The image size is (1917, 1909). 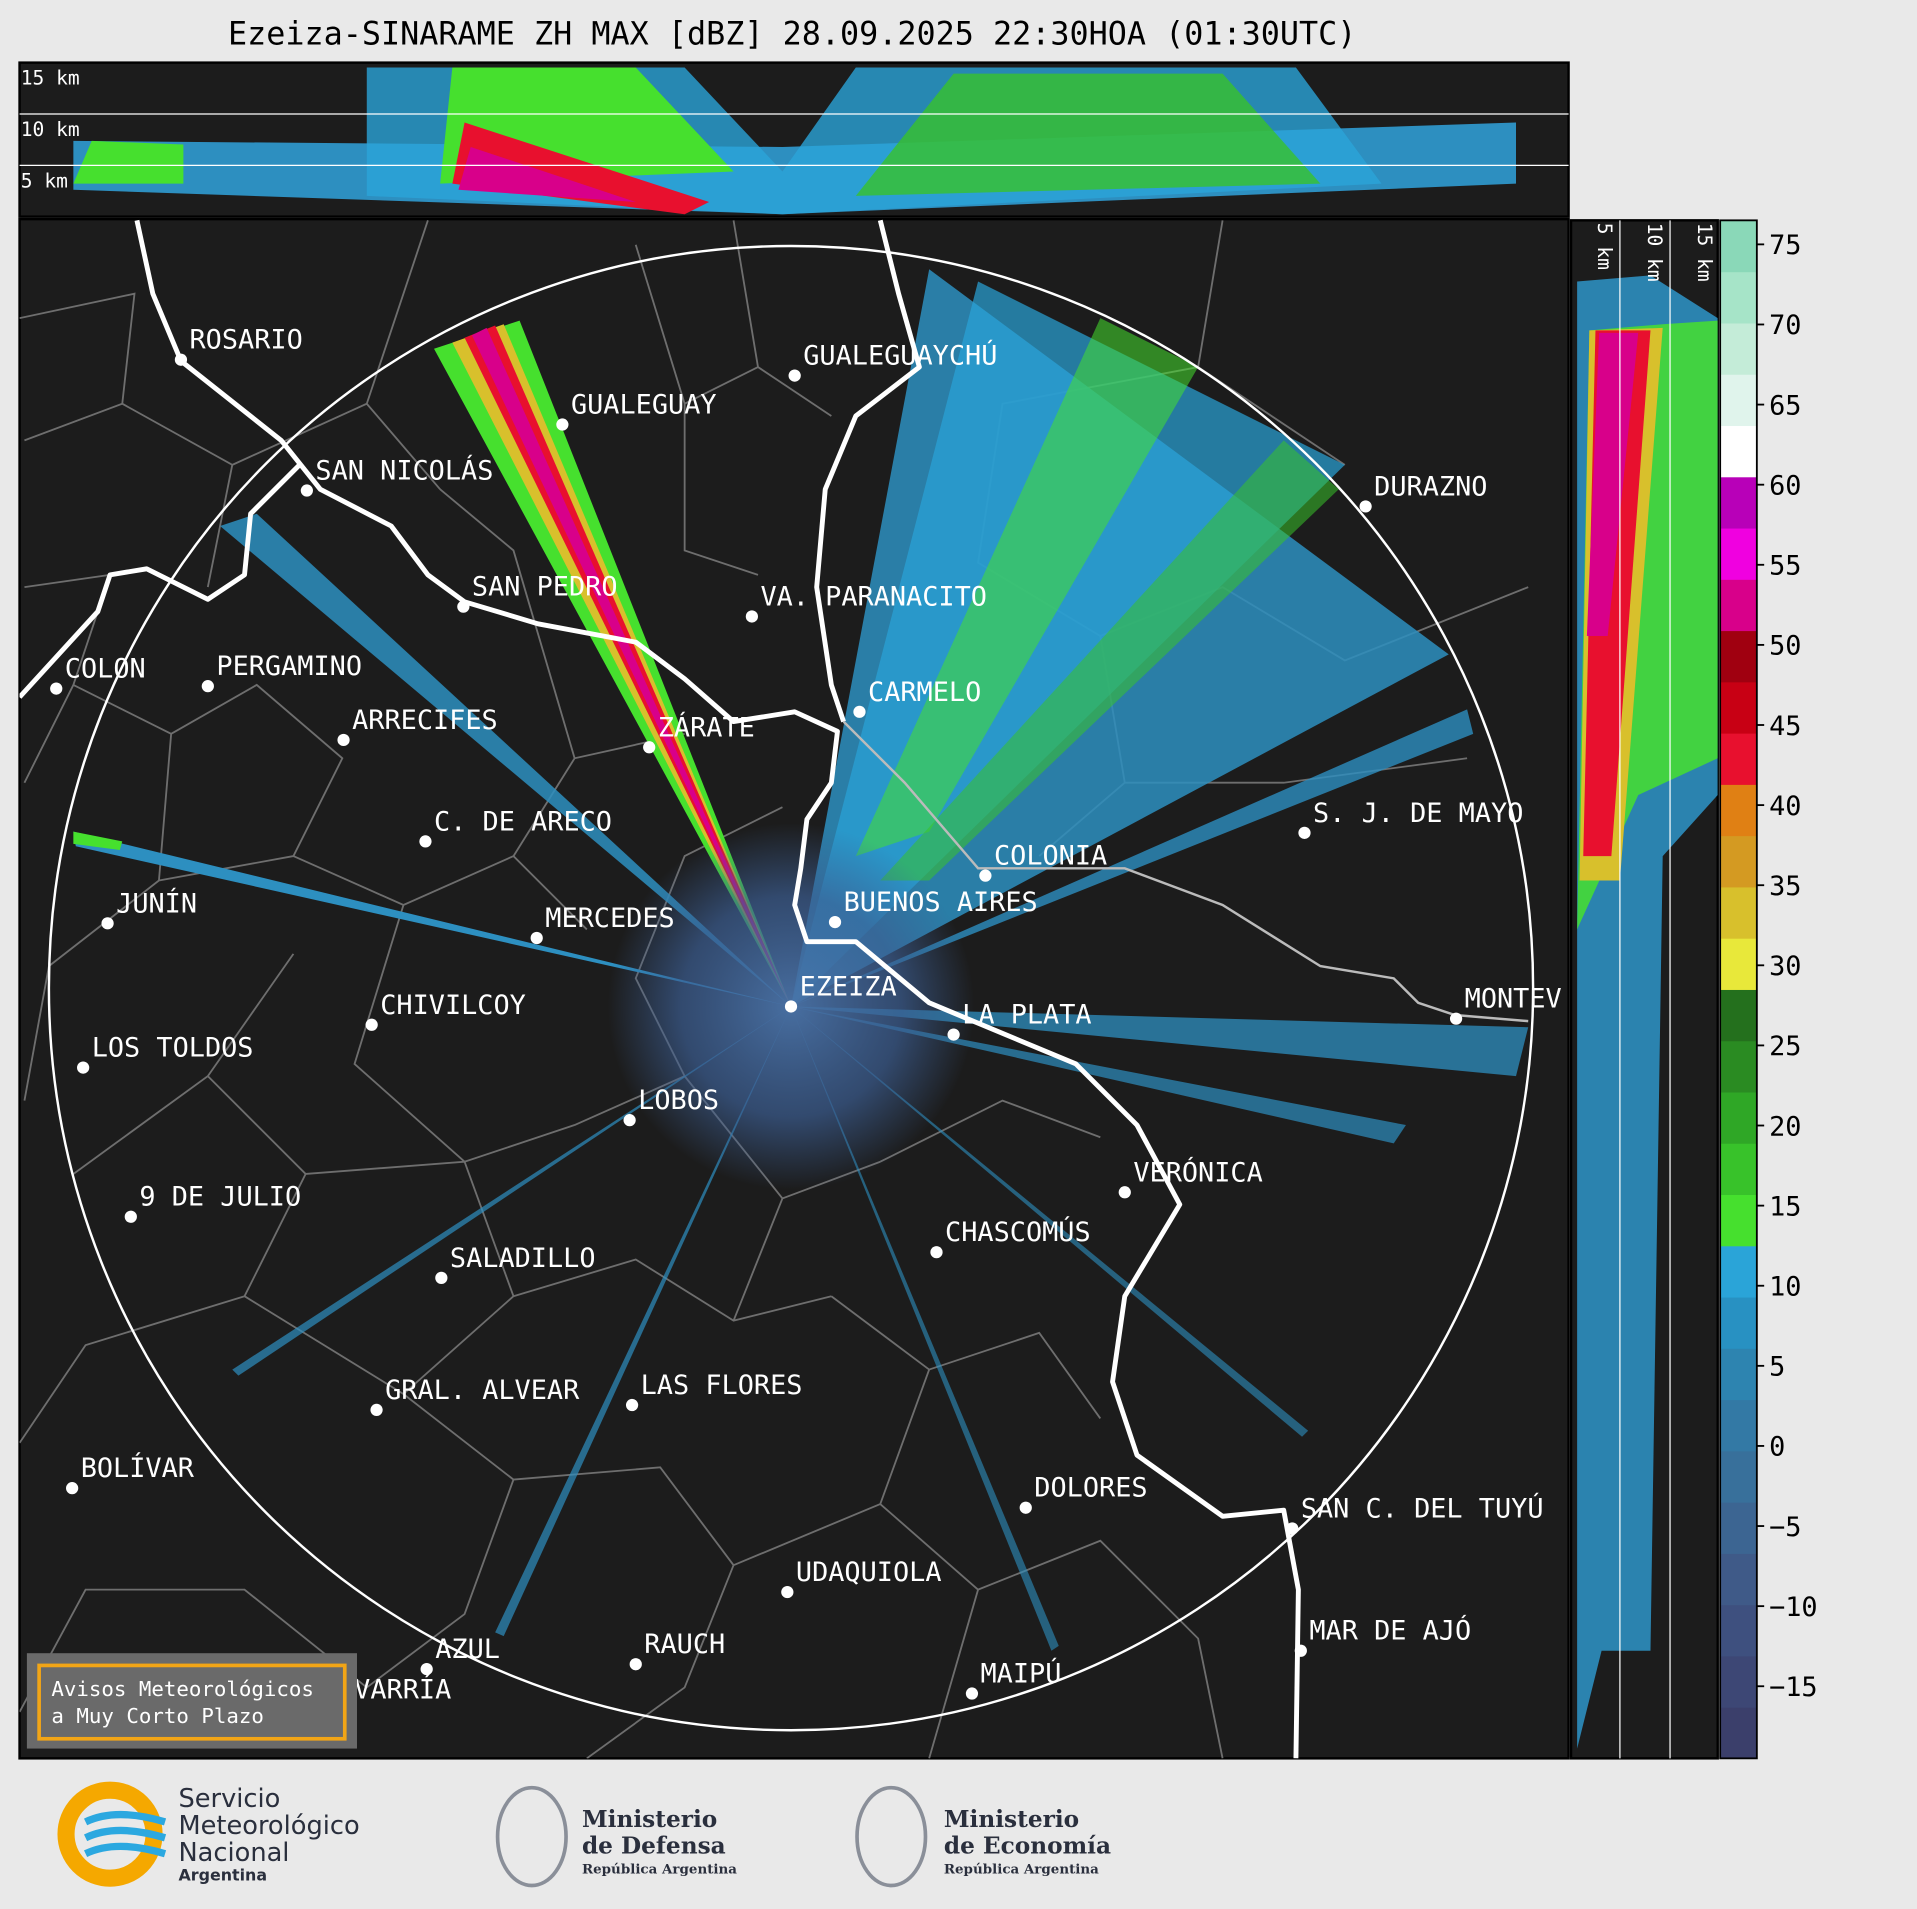 What do you see at coordinates (941, 902) in the screenshot?
I see `city-label: BUENOS AIRES` at bounding box center [941, 902].